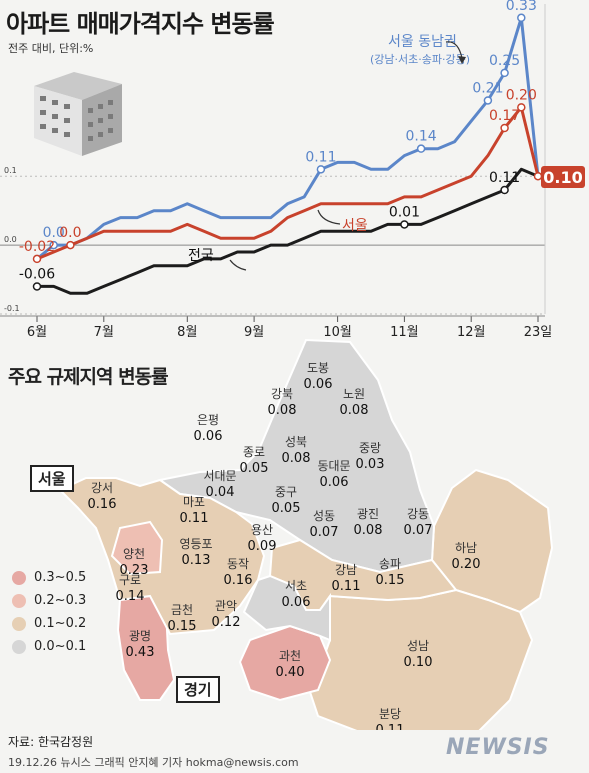 The width and height of the screenshot is (589, 773). Describe the element at coordinates (370, 448) in the screenshot. I see `district-name: 중랑` at that location.